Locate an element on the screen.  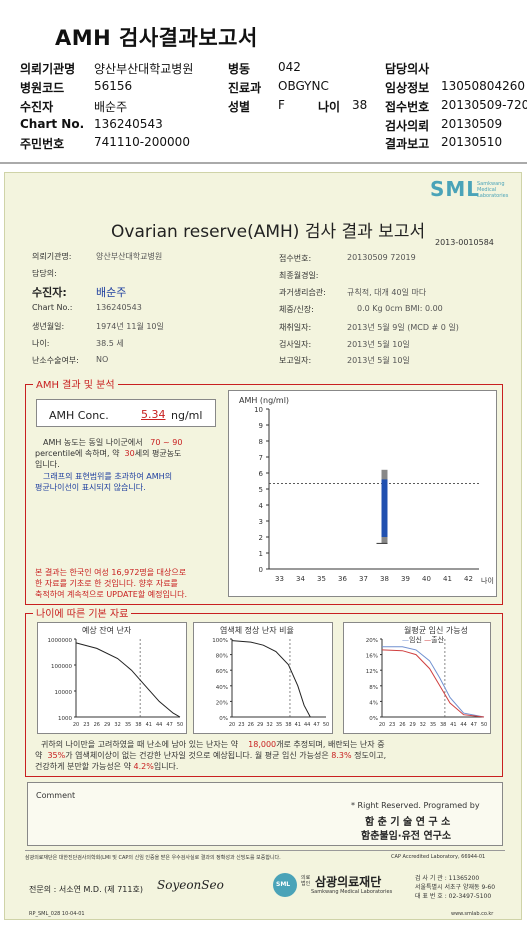
value-ward: 042 is located at coordinates (289, 67).